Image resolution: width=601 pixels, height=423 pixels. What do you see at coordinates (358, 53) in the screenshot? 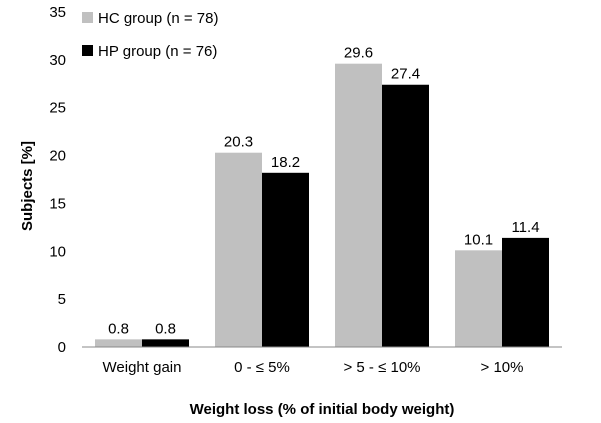
I see `data-label: 29.6` at bounding box center [358, 53].